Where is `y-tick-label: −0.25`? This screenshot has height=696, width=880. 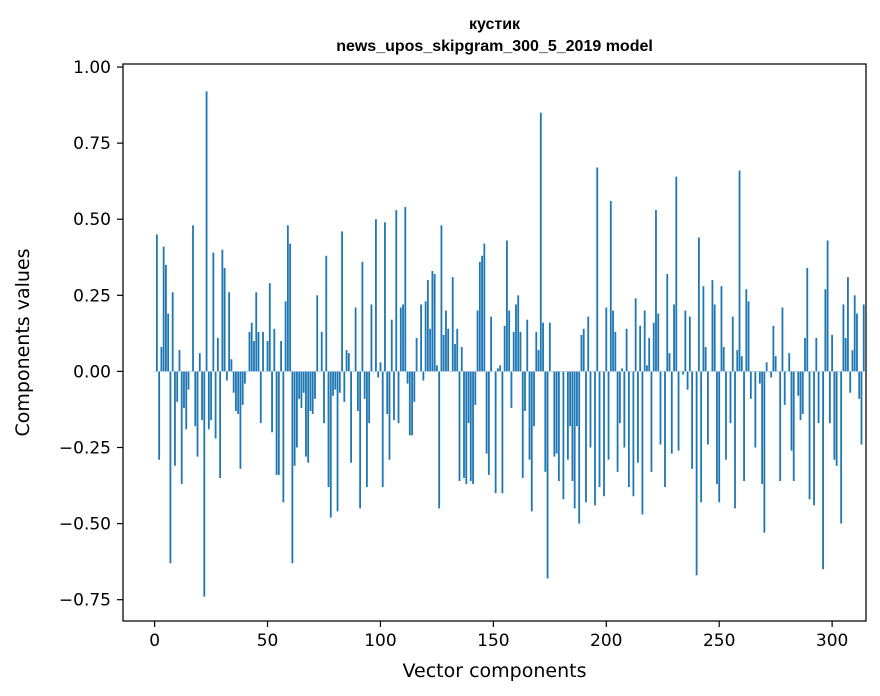 y-tick-label: −0.25 is located at coordinates (85, 449).